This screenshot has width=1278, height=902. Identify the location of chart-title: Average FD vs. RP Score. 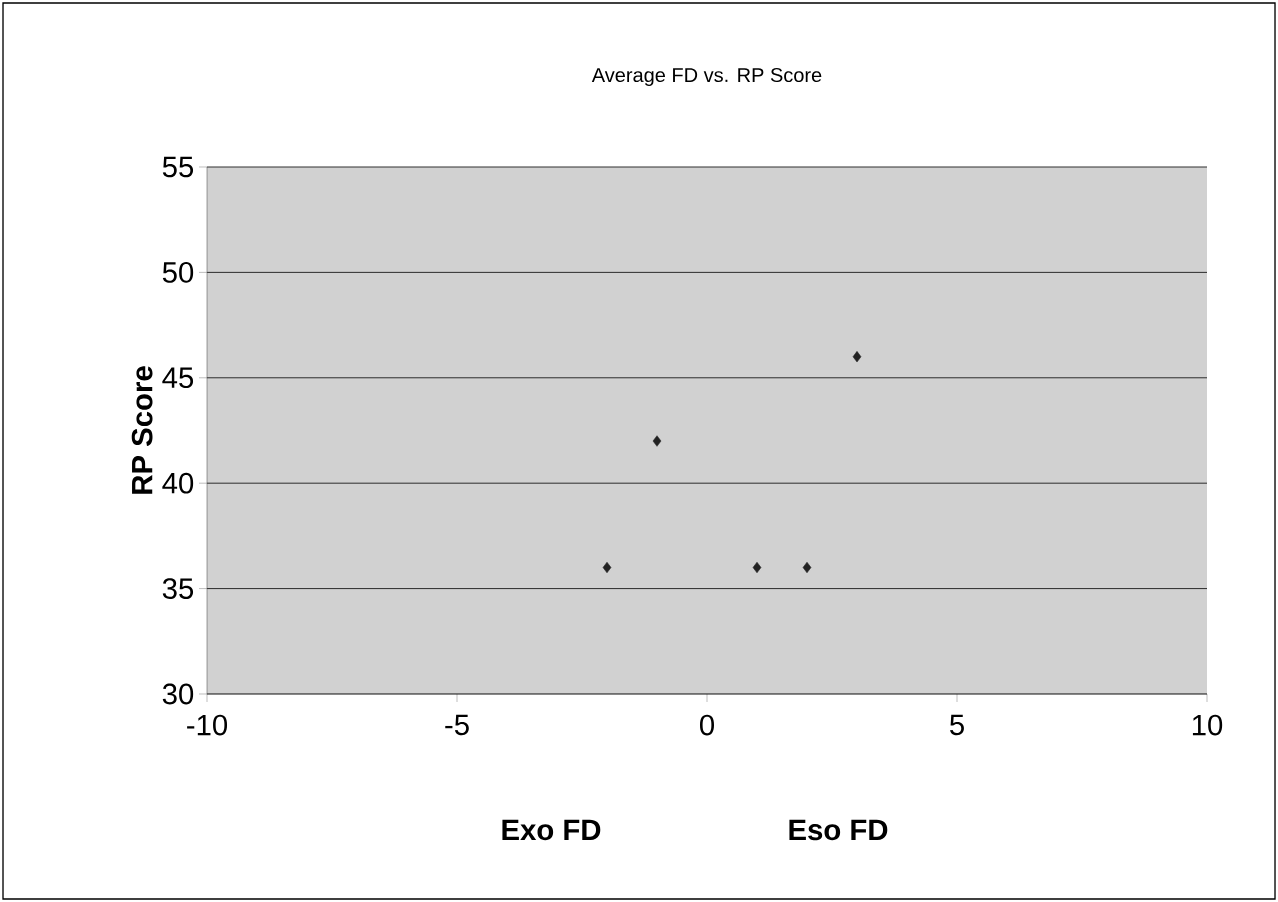
(706, 77).